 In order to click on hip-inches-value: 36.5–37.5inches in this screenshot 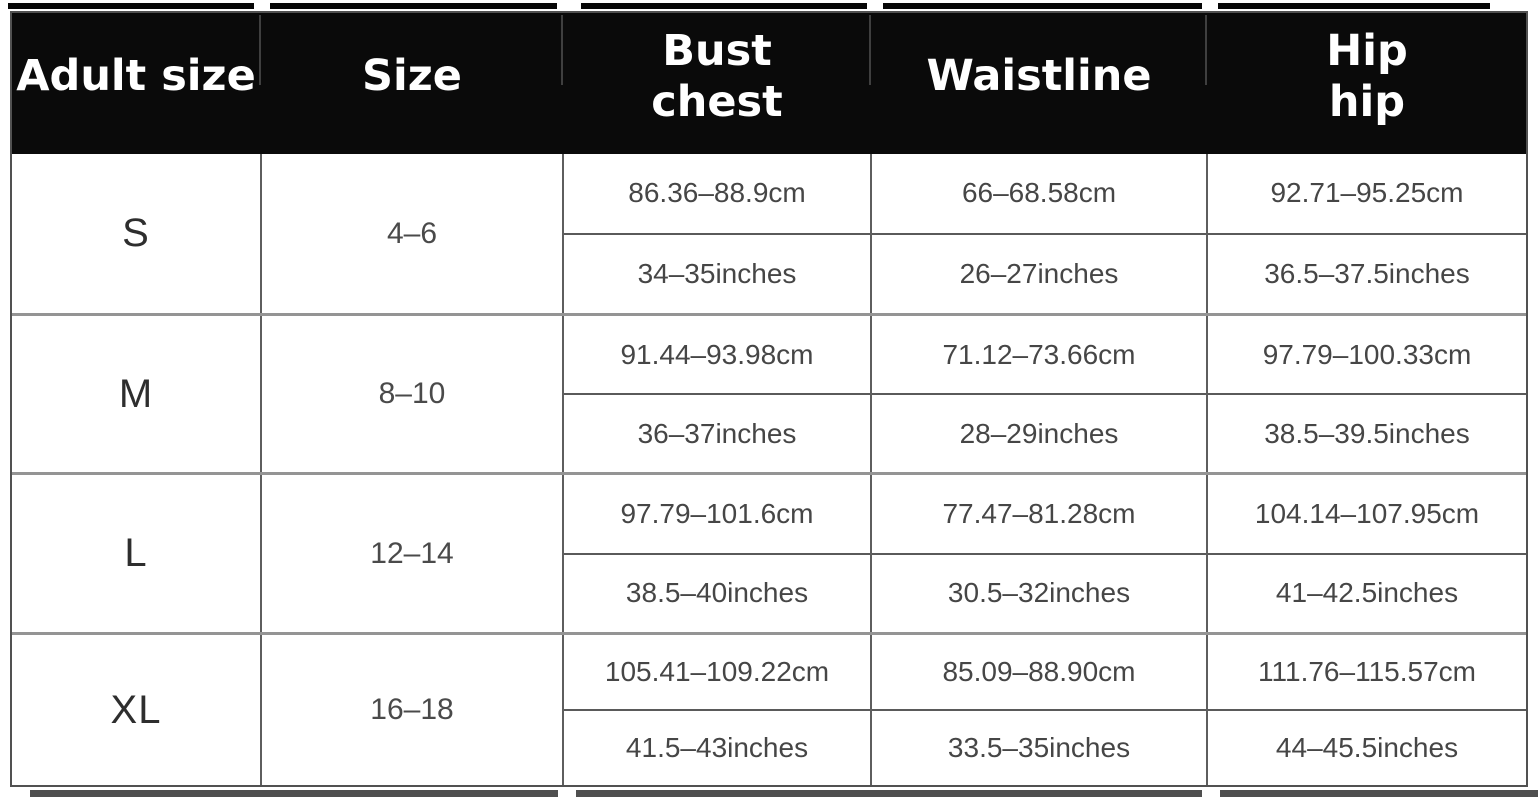, I will do `click(1367, 273)`.